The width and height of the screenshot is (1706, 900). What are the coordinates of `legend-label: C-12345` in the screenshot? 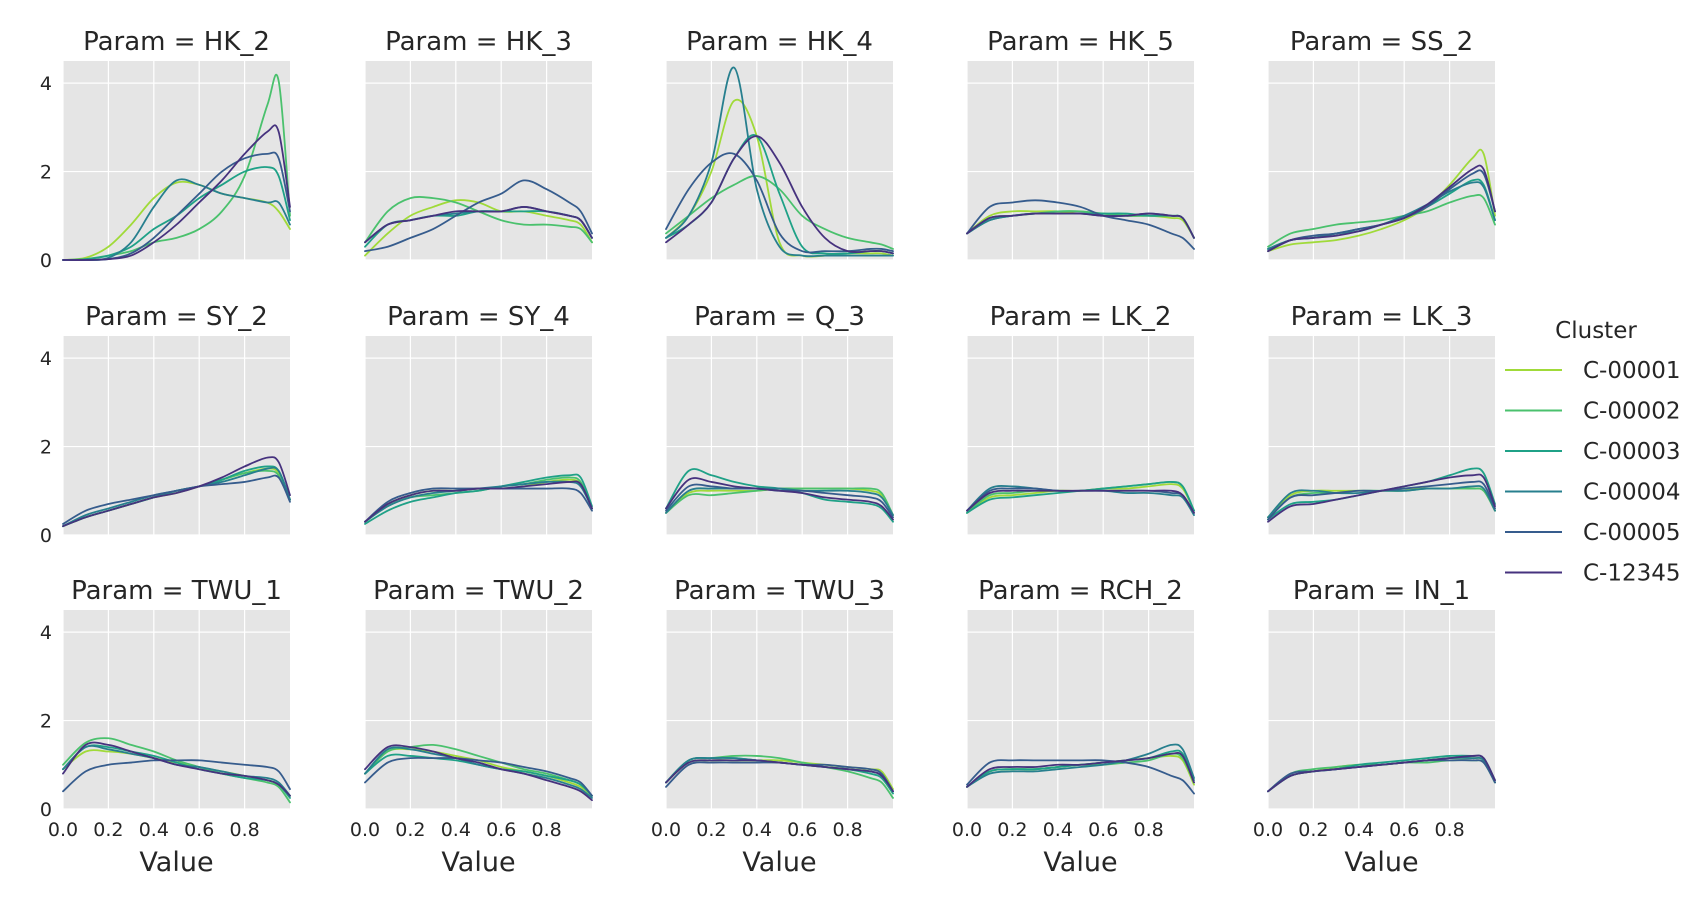 It's located at (1632, 574).